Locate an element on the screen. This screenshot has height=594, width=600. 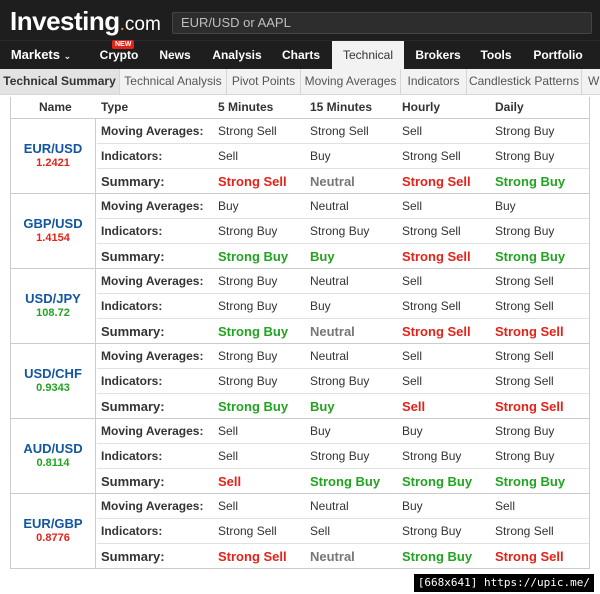
moving-averages-row: Moving Averages: Sell Neutral Buy Sell is located at coordinates (343, 506).